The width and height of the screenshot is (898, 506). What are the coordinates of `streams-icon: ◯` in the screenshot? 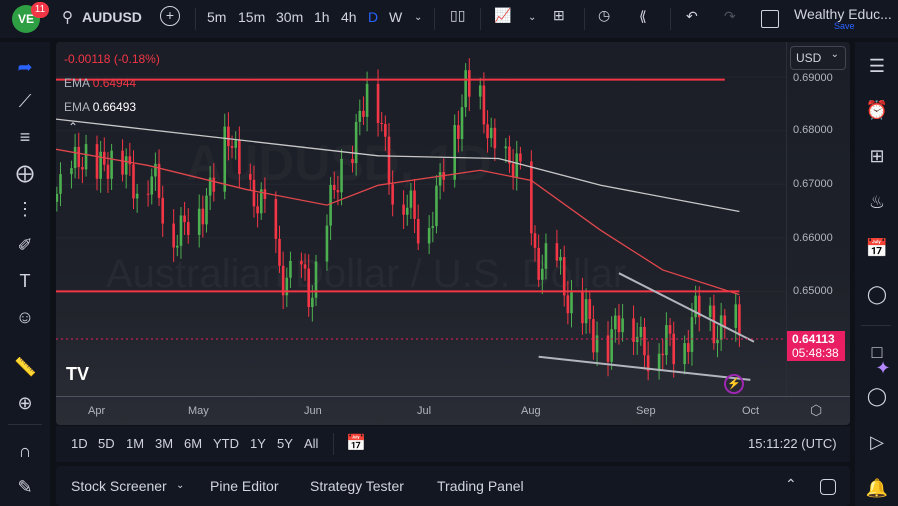 It's located at (877, 396).